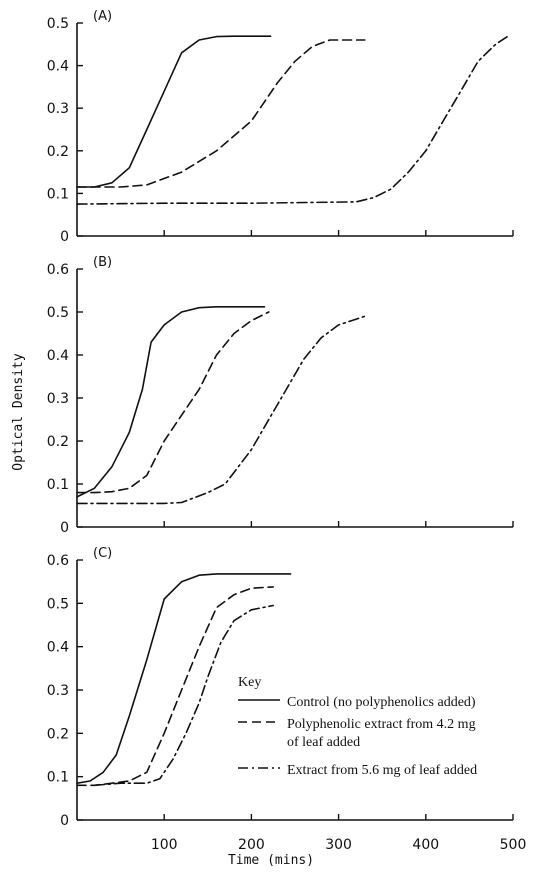 This screenshot has width=542, height=875. I want to click on x-tick-label: 300, so click(338, 845).